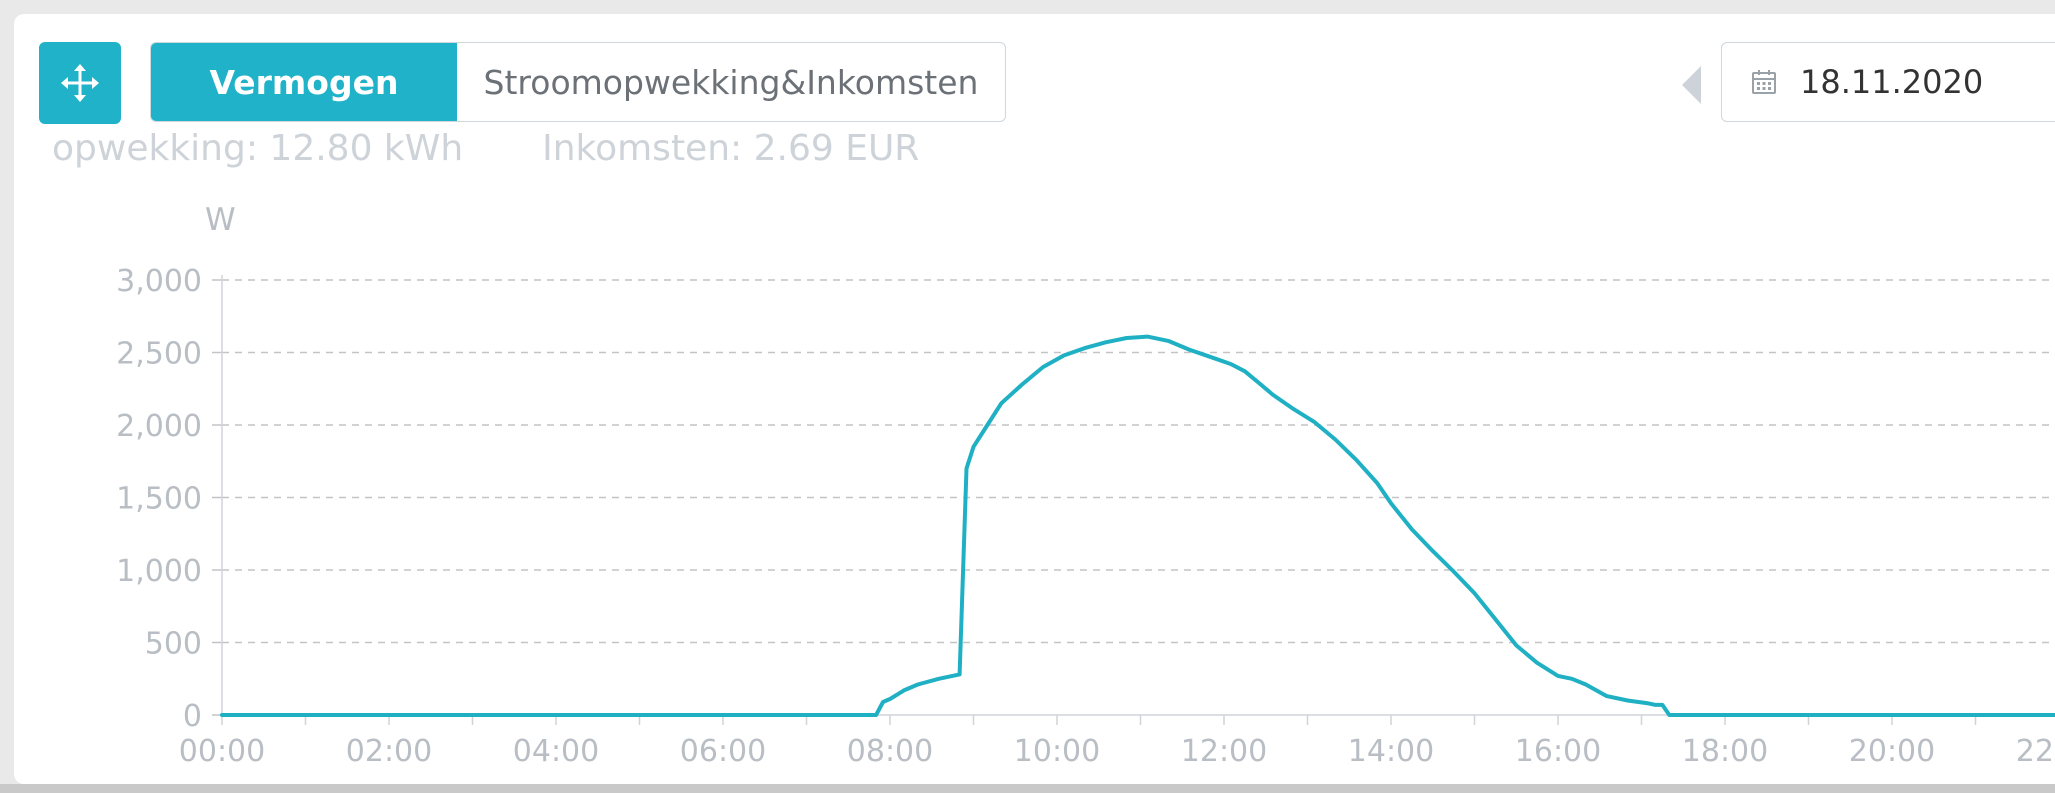 This screenshot has width=2055, height=793. Describe the element at coordinates (173, 644) in the screenshot. I see `y-tick-label: 500` at that location.